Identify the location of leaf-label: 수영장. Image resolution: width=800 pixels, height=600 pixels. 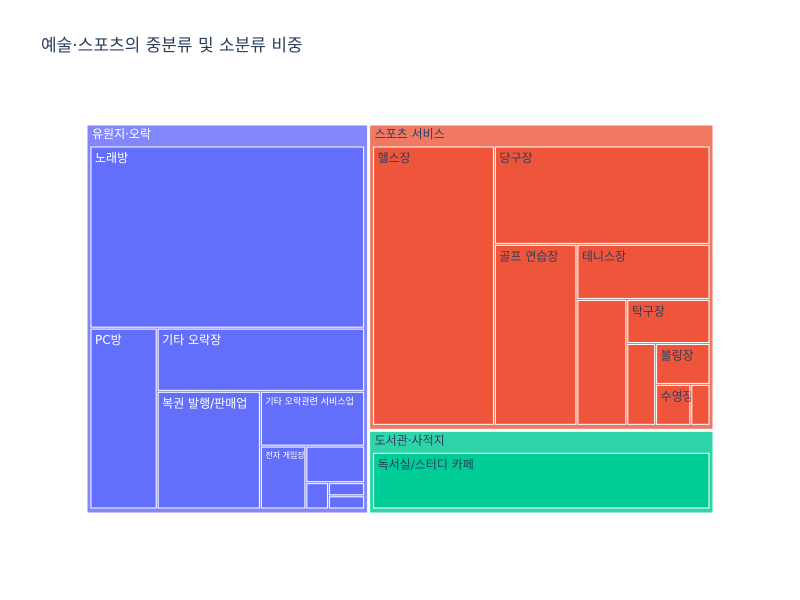
(677, 396).